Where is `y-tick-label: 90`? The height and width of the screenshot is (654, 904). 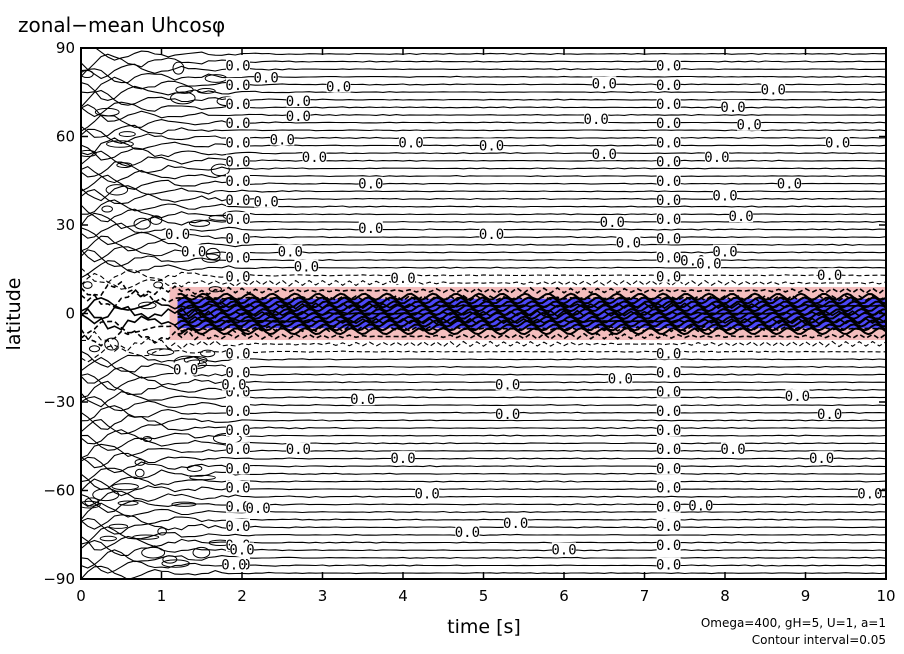
y-tick-label: 90 is located at coordinates (65, 48).